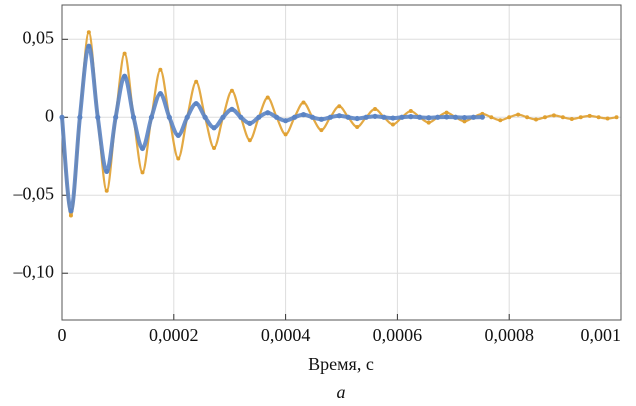 This screenshot has height=406, width=636. What do you see at coordinates (39, 37) in the screenshot?
I see `y-tick-label: 0,05` at bounding box center [39, 37].